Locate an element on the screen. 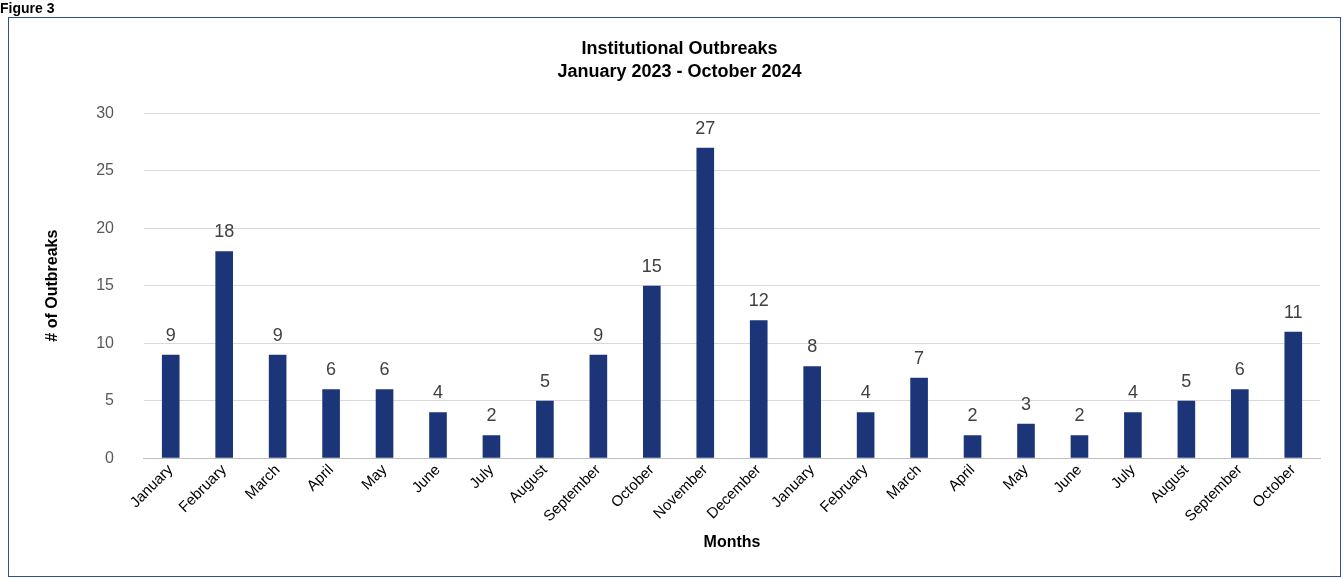  data-label: 12 is located at coordinates (758, 300).